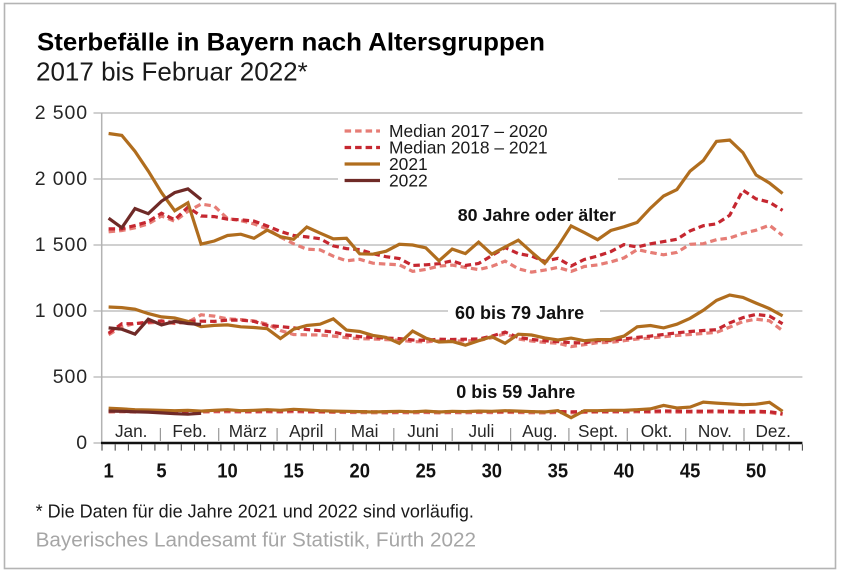  I want to click on svg-text: 2 000, so click(61, 179).